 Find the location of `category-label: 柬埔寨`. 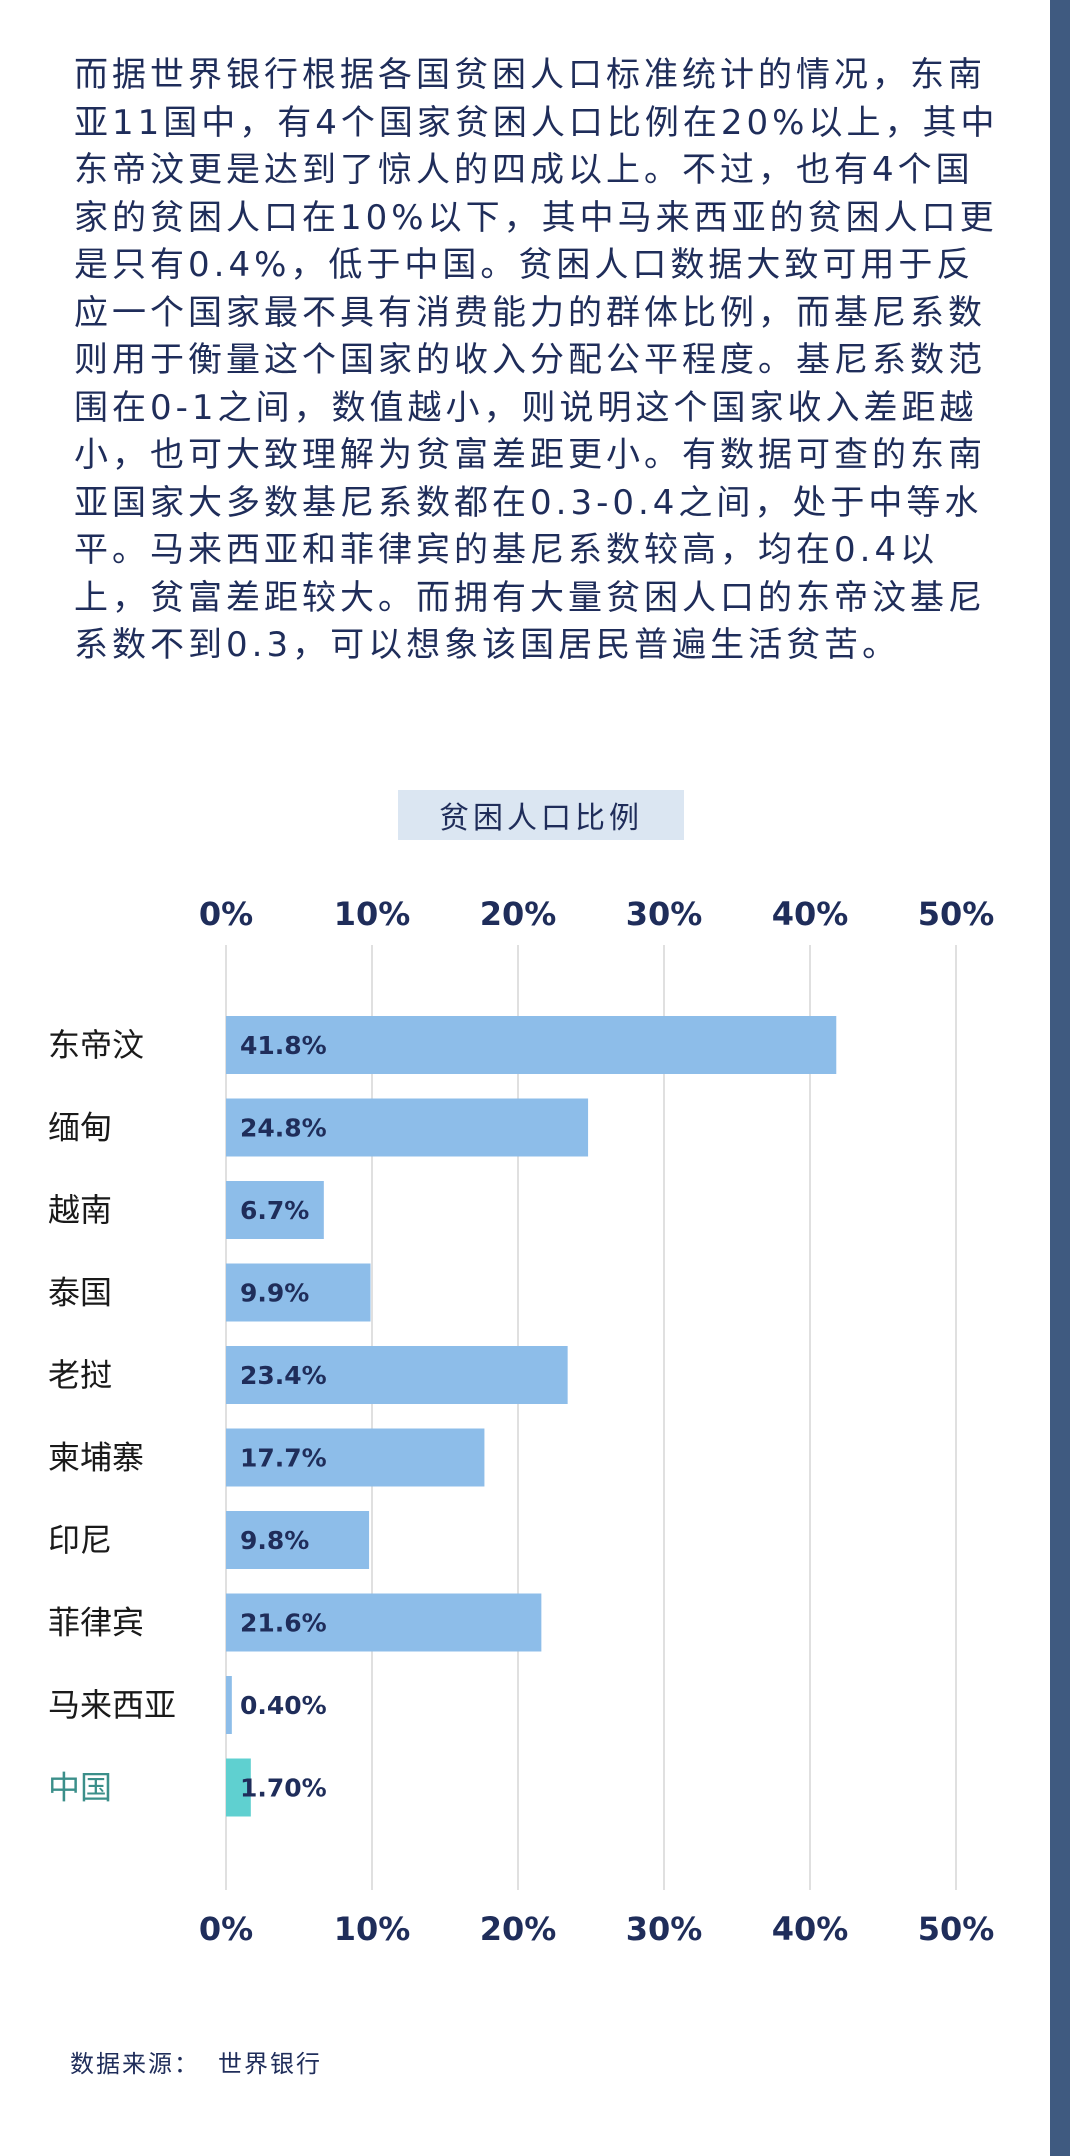

category-label: 柬埔寨 is located at coordinates (96, 1458).